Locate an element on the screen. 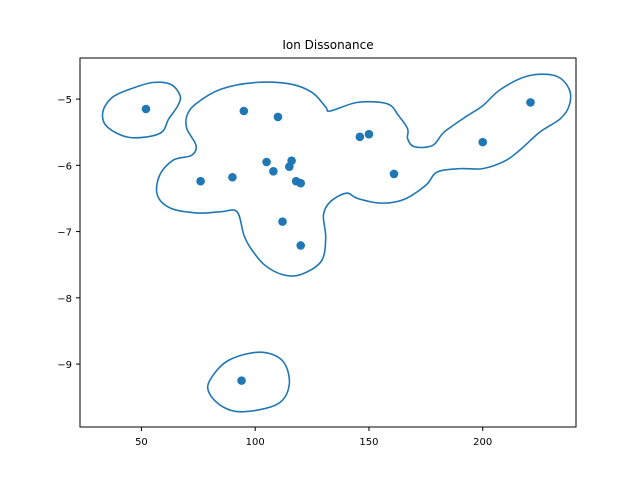 This screenshot has width=640, height=480. y-tick-label: −6 is located at coordinates (64, 166).